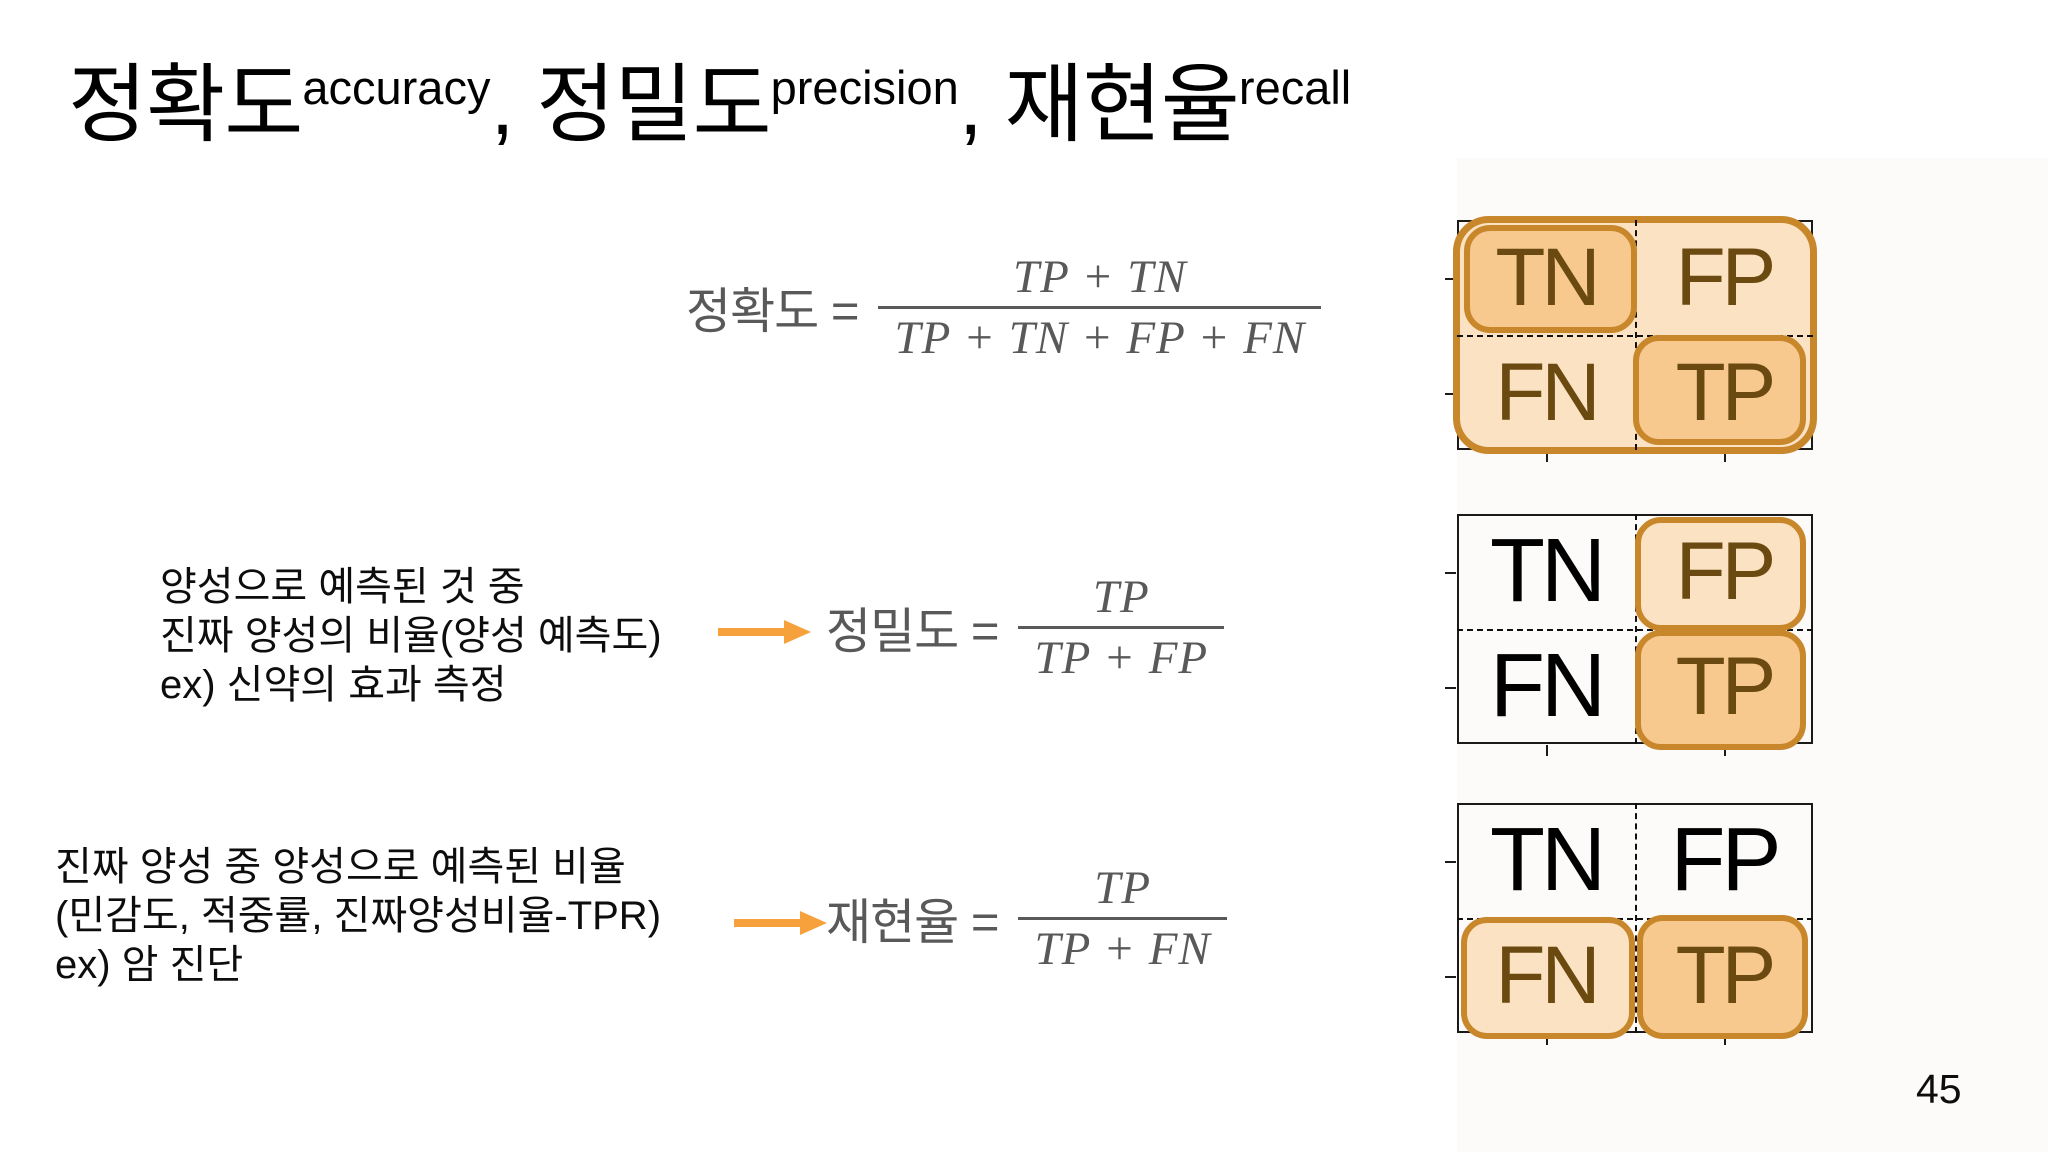 The width and height of the screenshot is (2048, 1152). Describe the element at coordinates (342, 587) in the screenshot. I see `note-line: 양성으로 예측된 것 중` at that location.